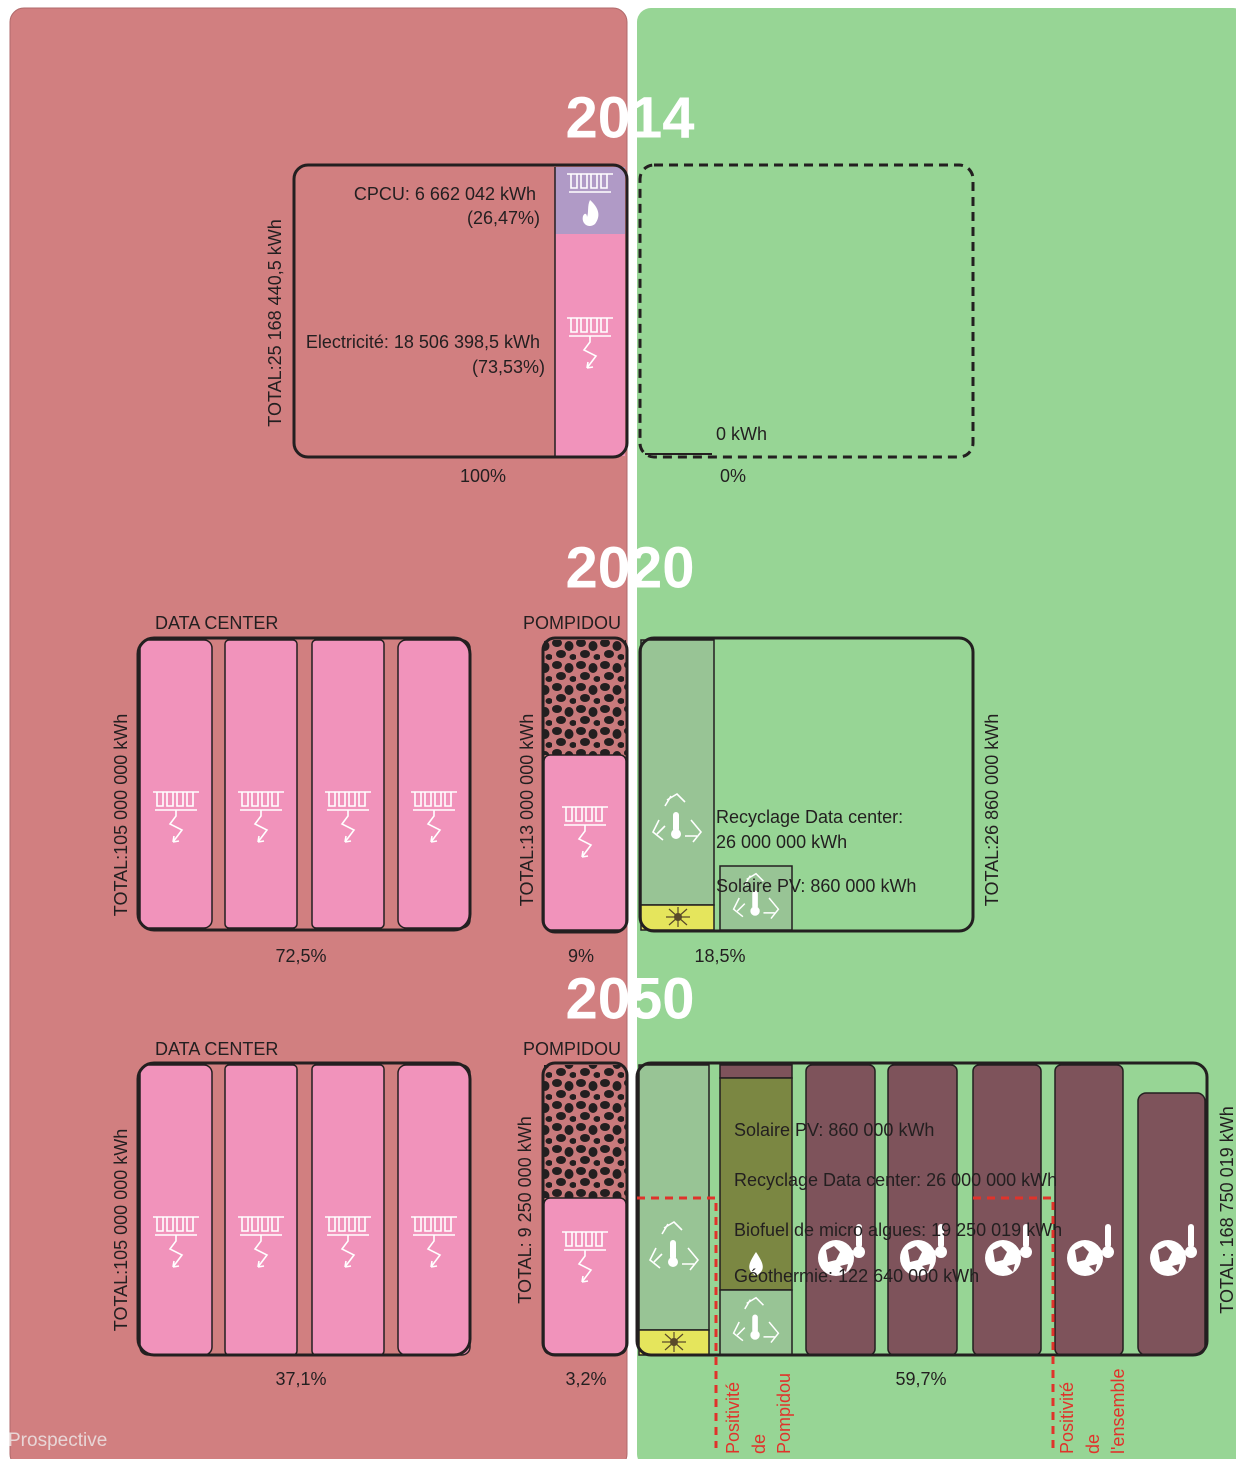  Describe the element at coordinates (1118, 1411) in the screenshot. I see `annotation: l'ensemble` at that location.